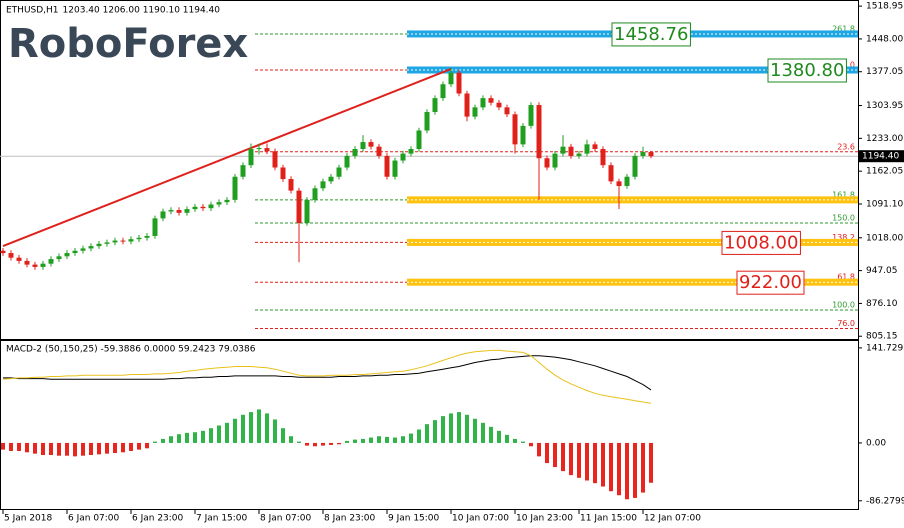 This screenshot has height=528, width=904. What do you see at coordinates (651, 34) in the screenshot?
I see `zone-label: 1458.76` at bounding box center [651, 34].